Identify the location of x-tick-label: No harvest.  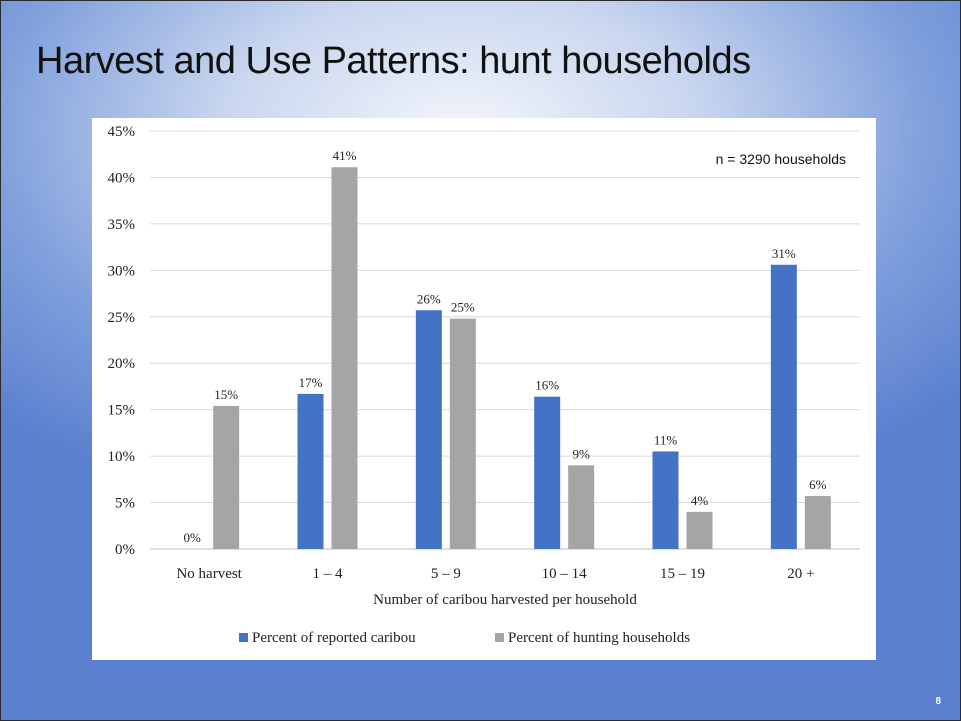
(209, 574).